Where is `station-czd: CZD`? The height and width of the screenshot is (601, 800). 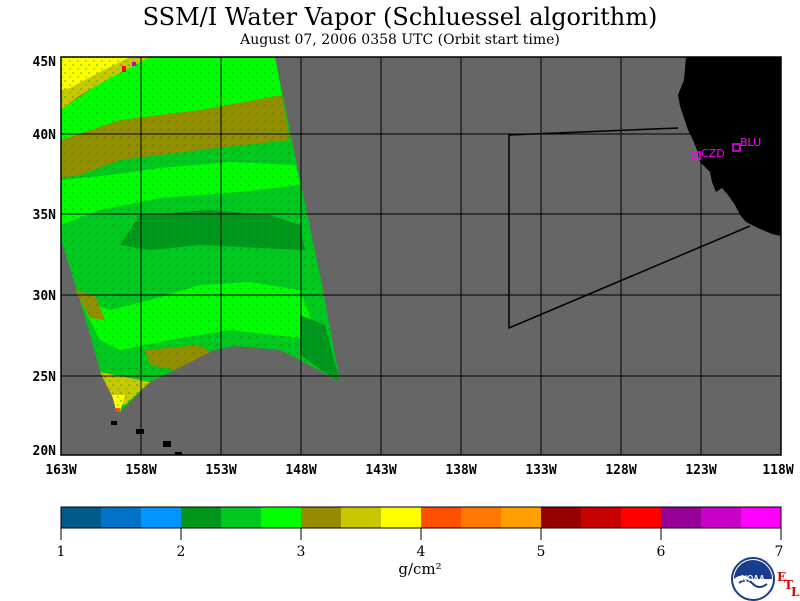
station-czd: CZD is located at coordinates (708, 153).